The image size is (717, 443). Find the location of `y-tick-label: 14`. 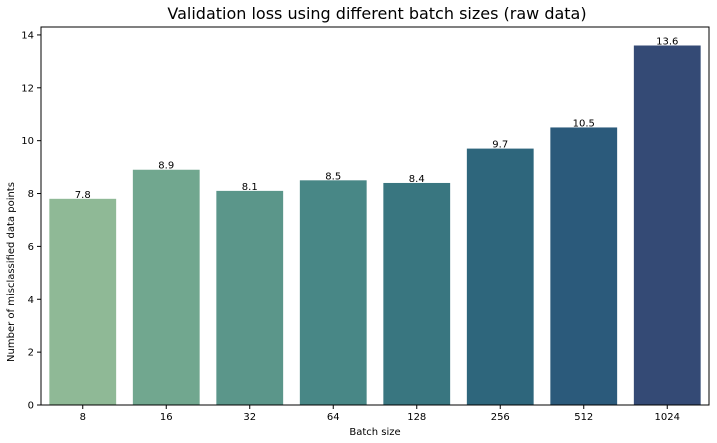

y-tick-label: 14 is located at coordinates (27, 35).